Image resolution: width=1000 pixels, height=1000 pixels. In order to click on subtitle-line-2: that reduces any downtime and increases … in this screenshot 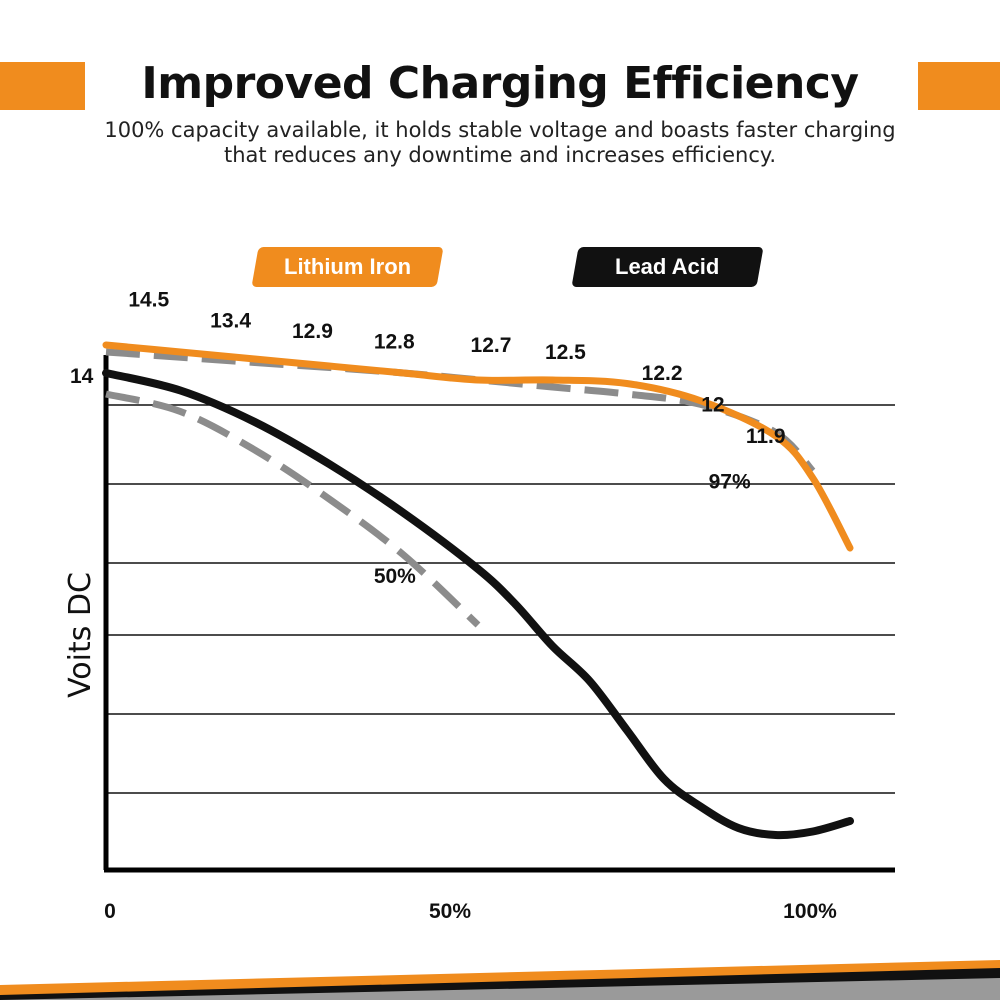, I will do `click(500, 155)`.